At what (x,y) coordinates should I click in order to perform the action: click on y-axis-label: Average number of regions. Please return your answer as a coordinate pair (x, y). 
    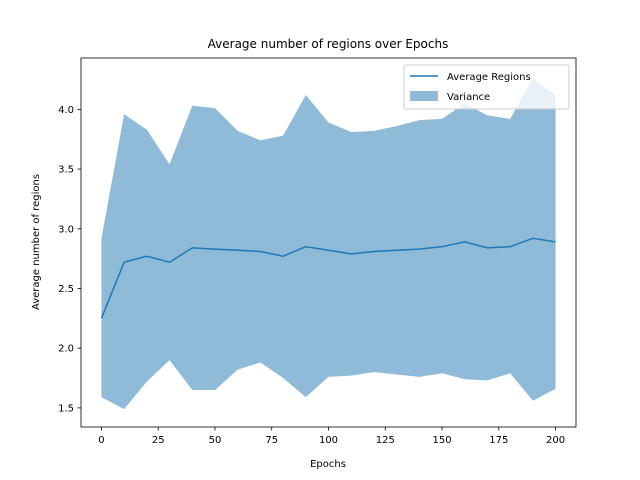
    Looking at the image, I should click on (36, 242).